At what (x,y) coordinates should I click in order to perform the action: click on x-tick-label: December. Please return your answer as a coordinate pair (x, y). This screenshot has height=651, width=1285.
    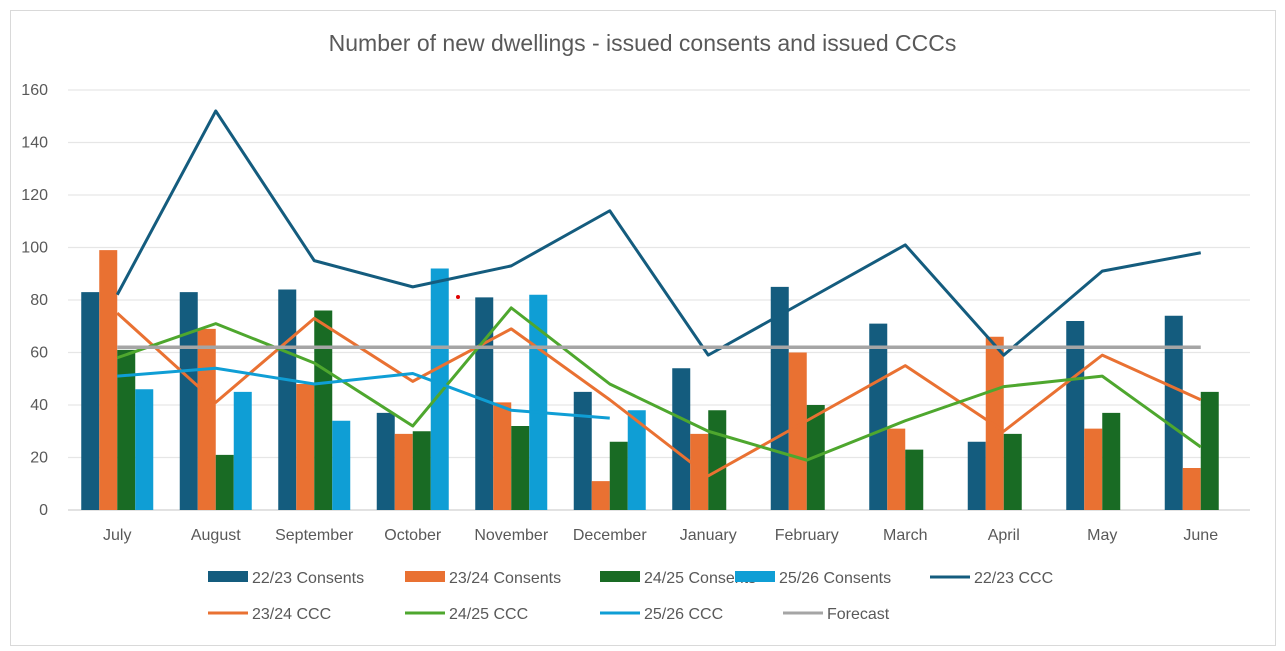
    Looking at the image, I should click on (610, 535).